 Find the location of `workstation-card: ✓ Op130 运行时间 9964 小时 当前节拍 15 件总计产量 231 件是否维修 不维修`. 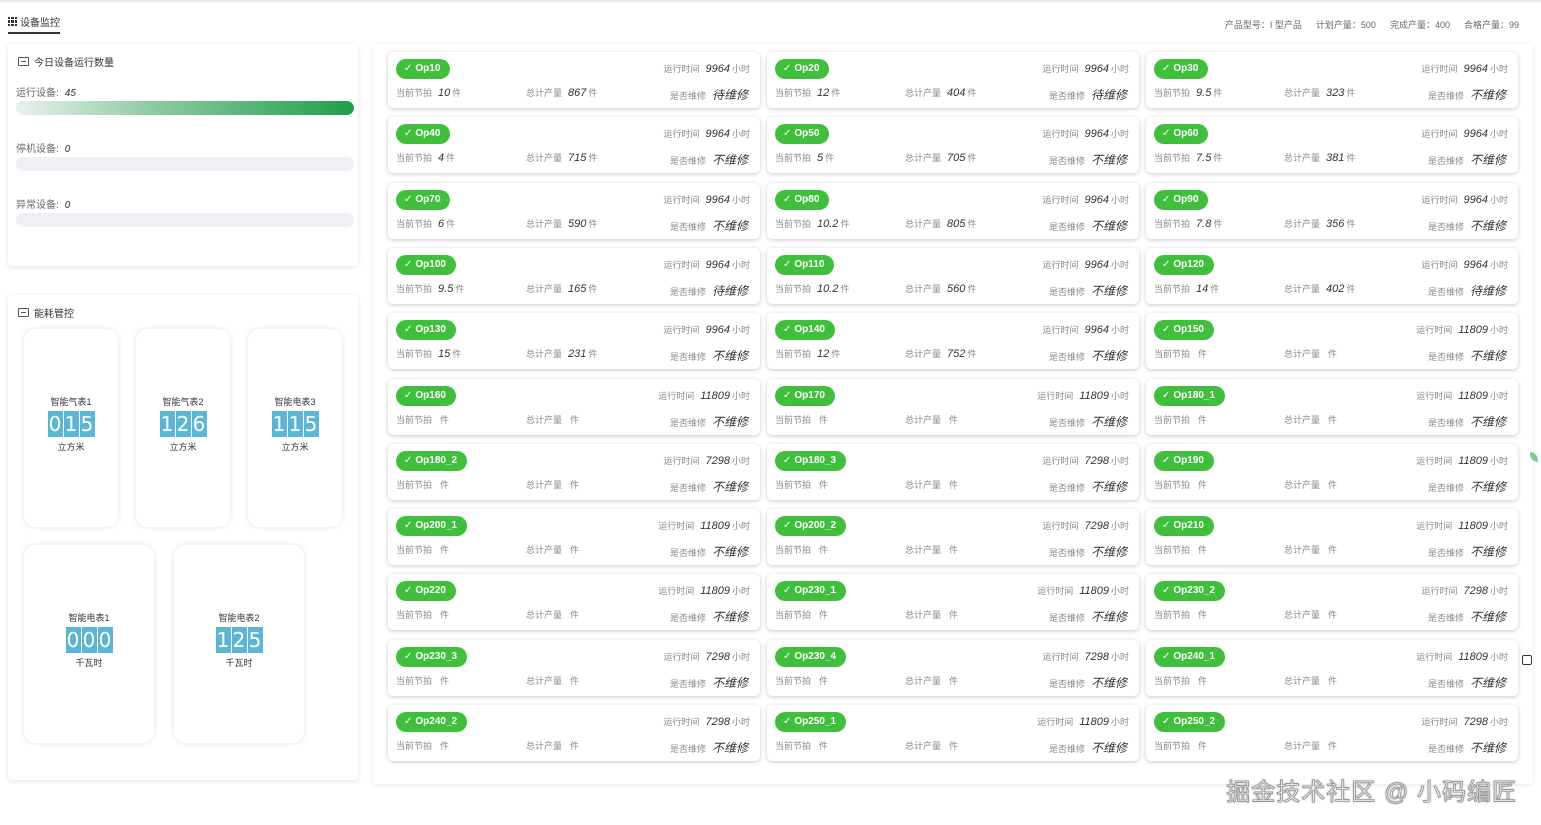

workstation-card: ✓ Op130 运行时间 9964 小时 当前节拍 15 件总计产量 231 件是否维修 不维修 is located at coordinates (574, 341).